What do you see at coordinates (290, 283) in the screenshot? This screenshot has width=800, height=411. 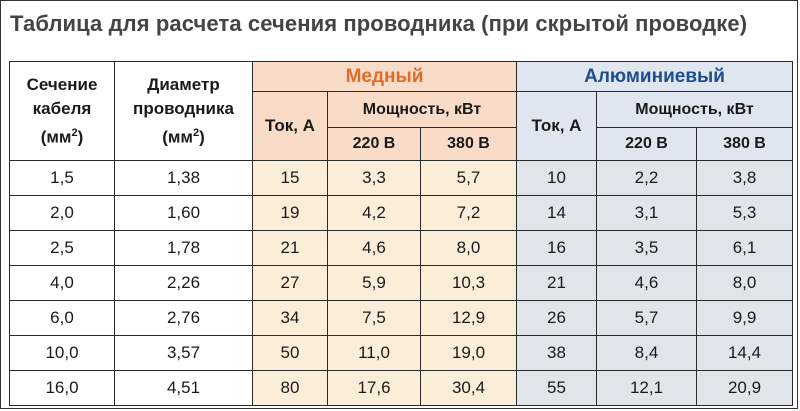 I see `cell-cu-current: 27` at bounding box center [290, 283].